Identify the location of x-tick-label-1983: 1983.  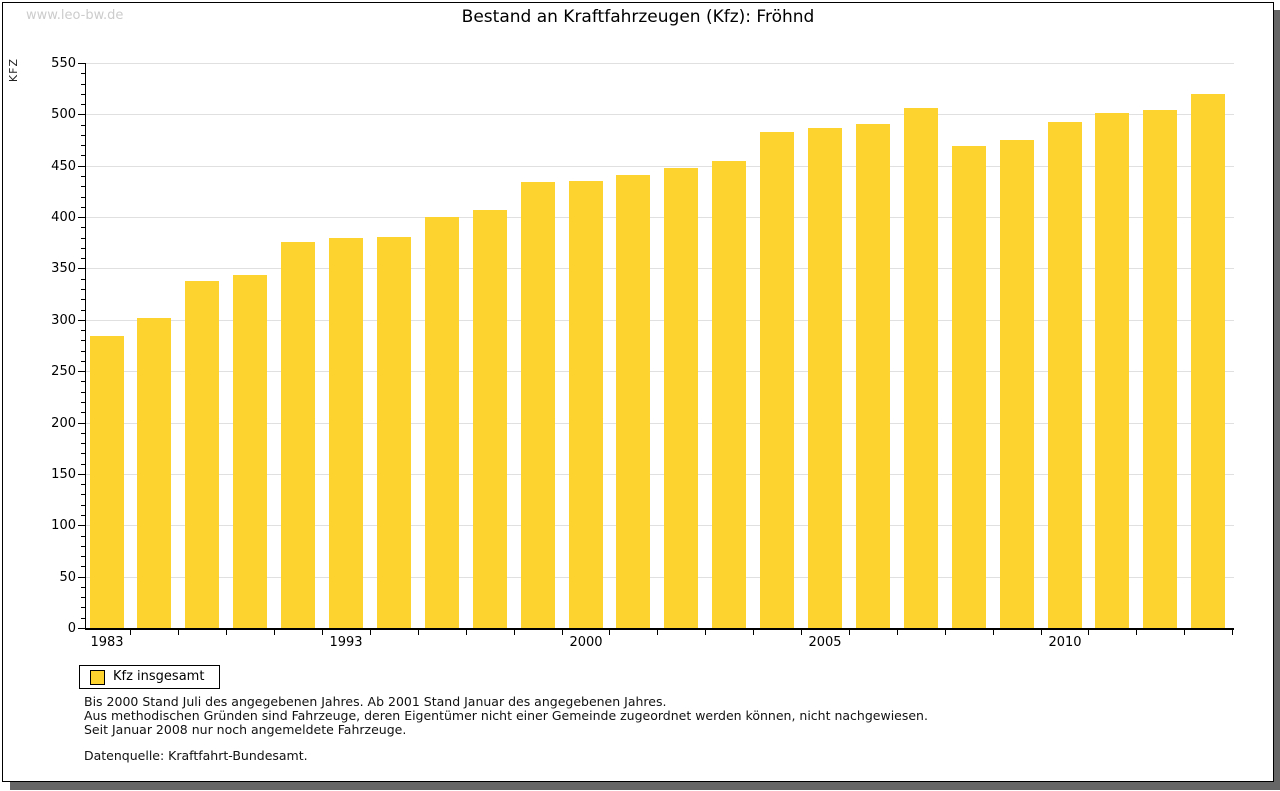
(107, 642).